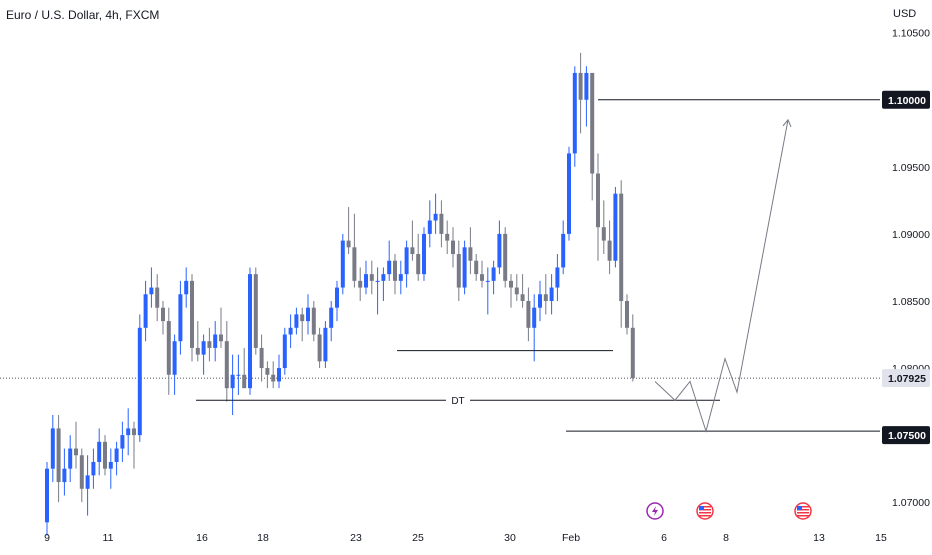 The image size is (932, 555). What do you see at coordinates (819, 538) in the screenshot?
I see `x-tick-label: 13` at bounding box center [819, 538].